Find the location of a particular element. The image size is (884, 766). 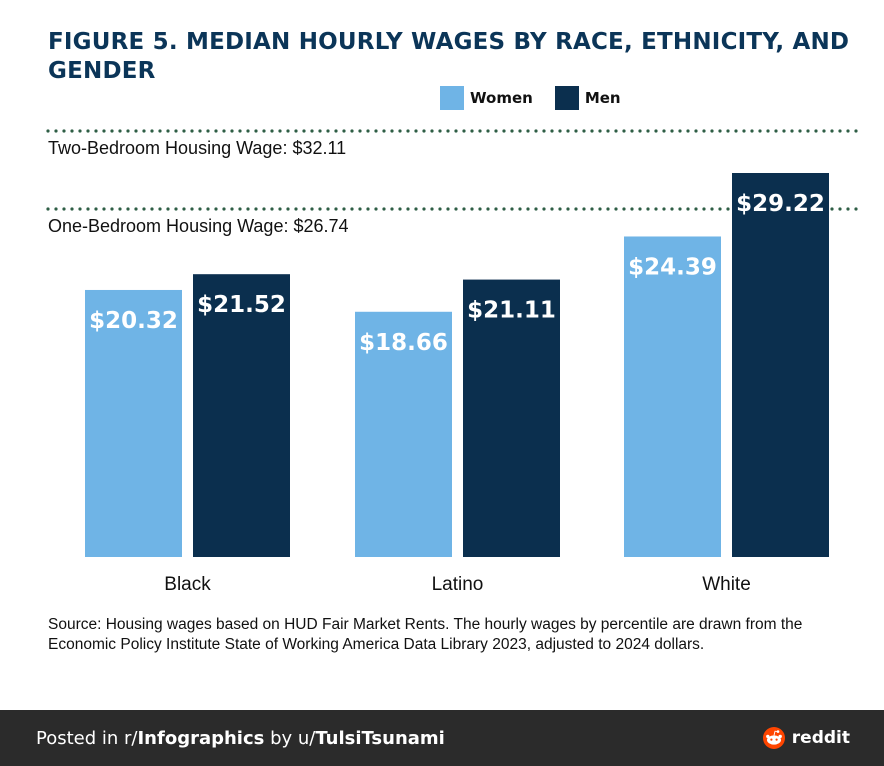

value-label-white-women: $24.39 is located at coordinates (672, 267).